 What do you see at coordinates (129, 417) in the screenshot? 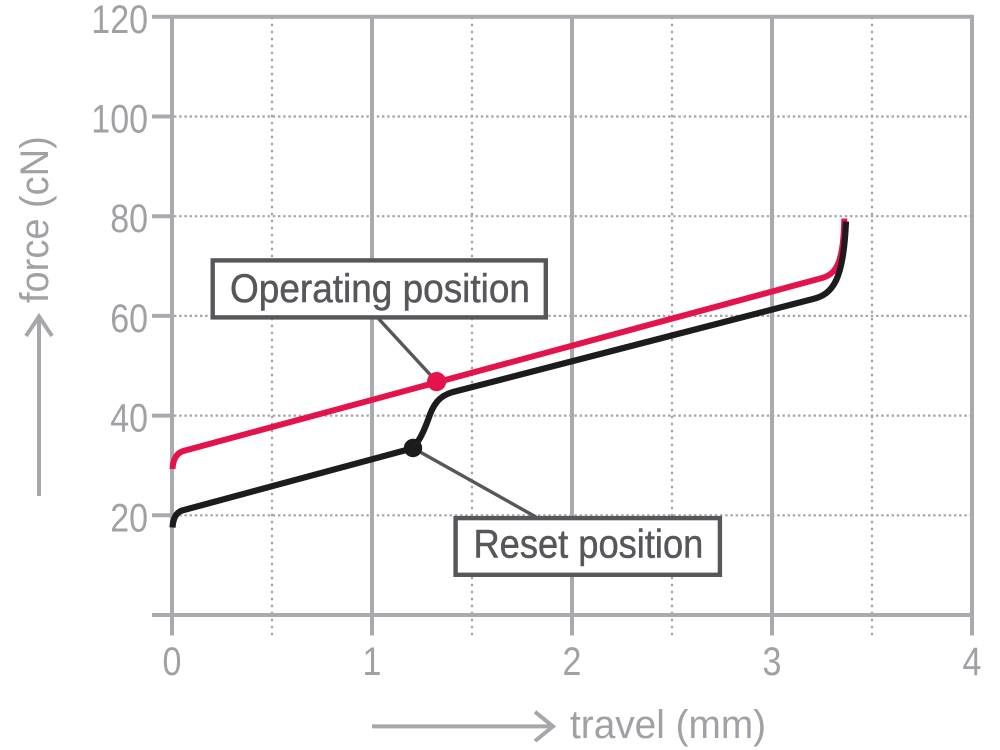
I see `svg-text: 40` at bounding box center [129, 417].